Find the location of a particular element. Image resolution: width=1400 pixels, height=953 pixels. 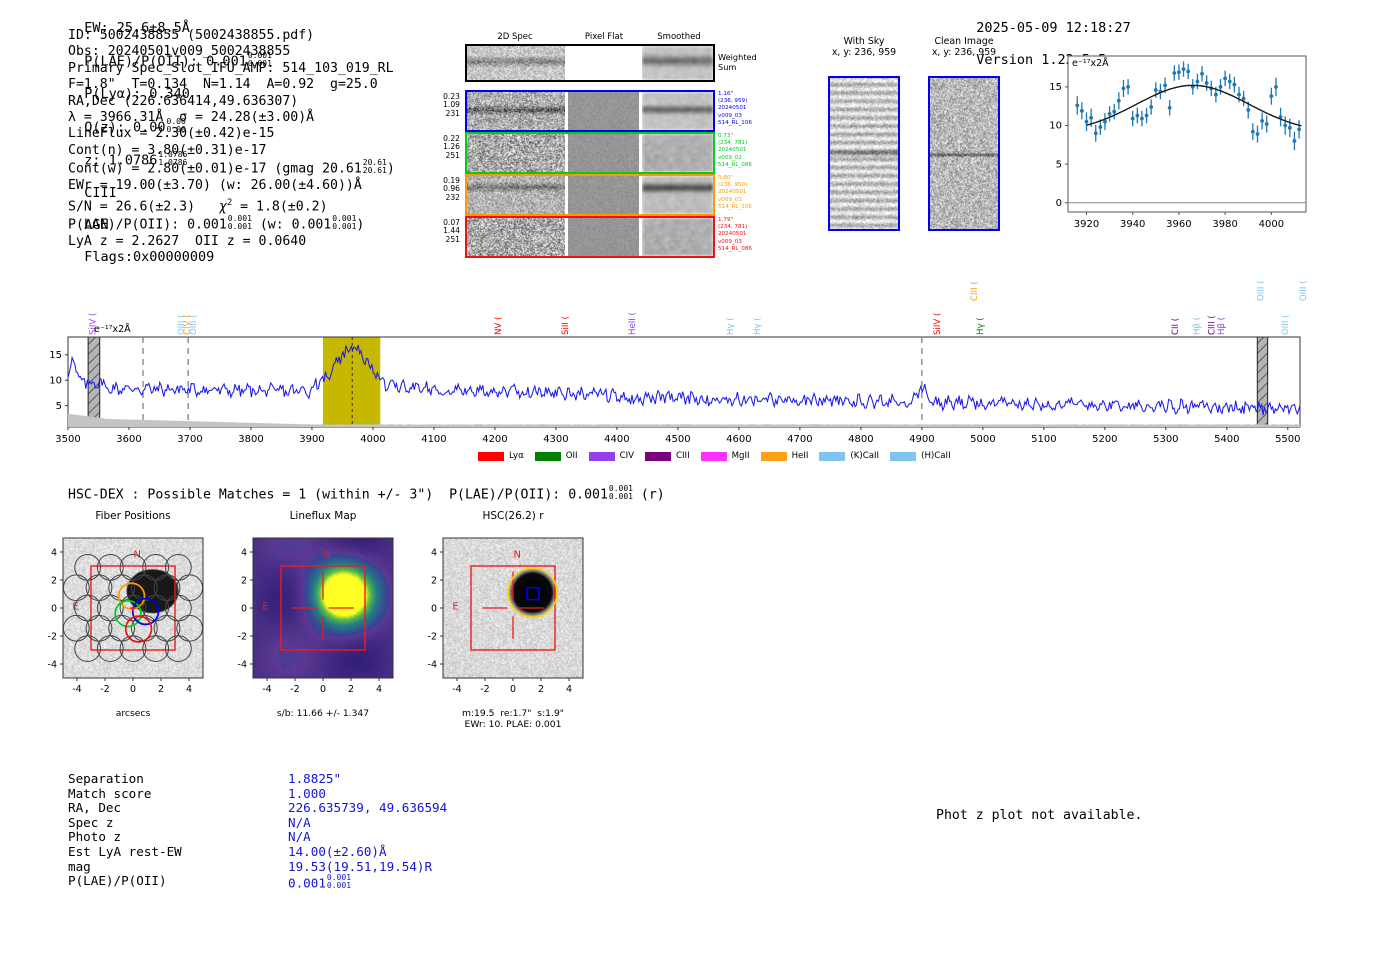

match-table-key: Match score is located at coordinates (110, 793).